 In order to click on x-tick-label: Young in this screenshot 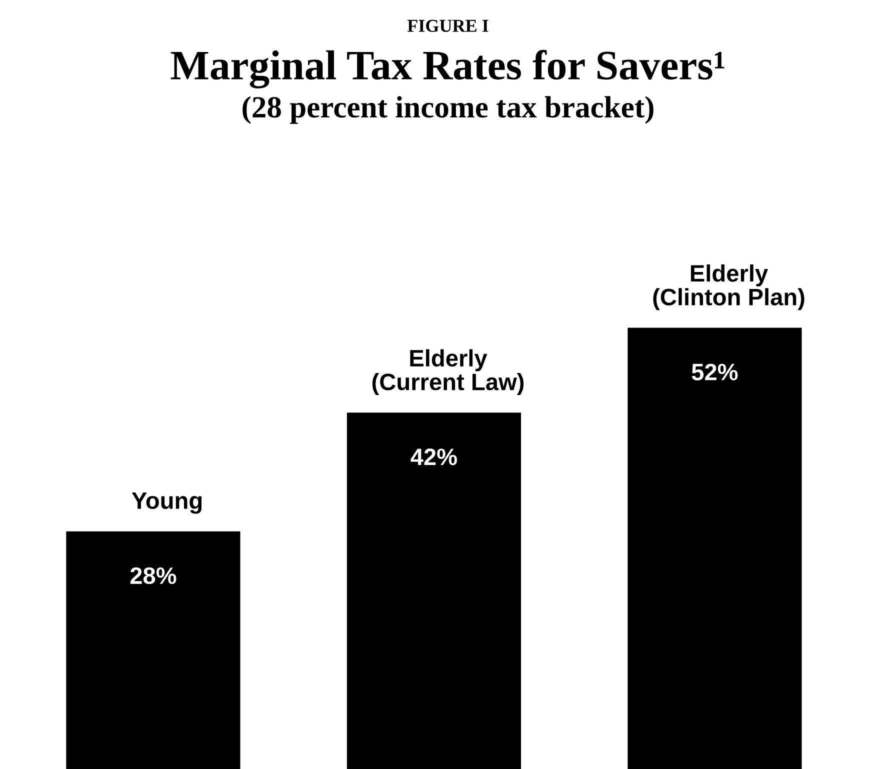, I will do `click(167, 503)`.